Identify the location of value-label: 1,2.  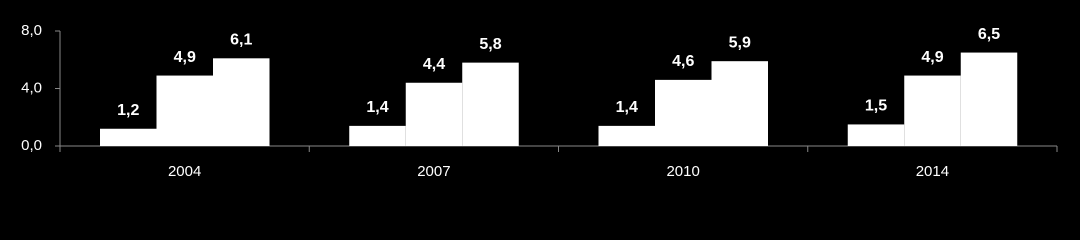
(128, 110).